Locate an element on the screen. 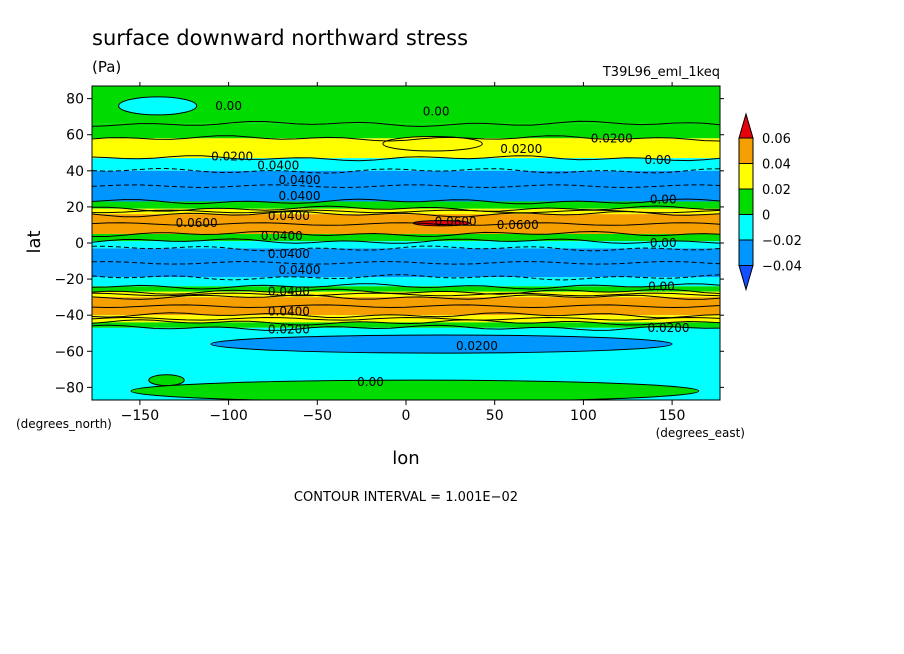  x-tick-label: −50 is located at coordinates (318, 416).